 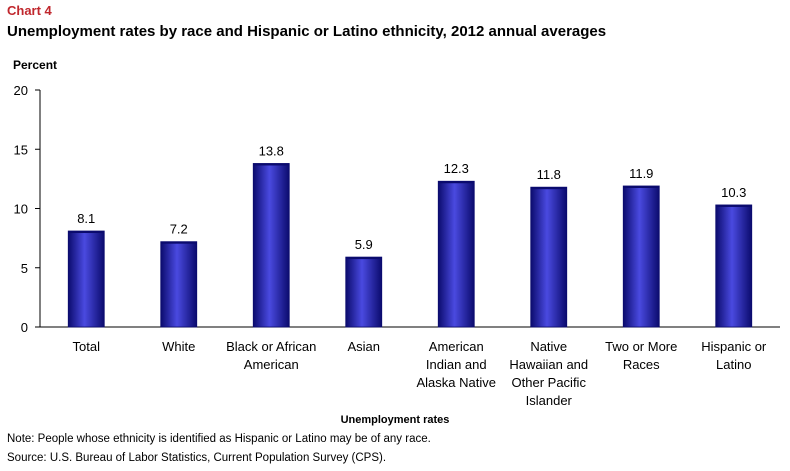 I want to click on y-tick-label: 20, so click(x=21, y=90).